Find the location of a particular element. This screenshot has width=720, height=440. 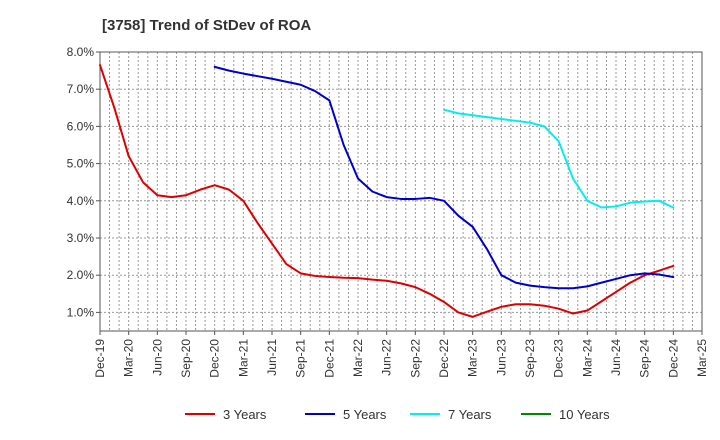

x-tick-label: Jun-21 is located at coordinates (272, 357).